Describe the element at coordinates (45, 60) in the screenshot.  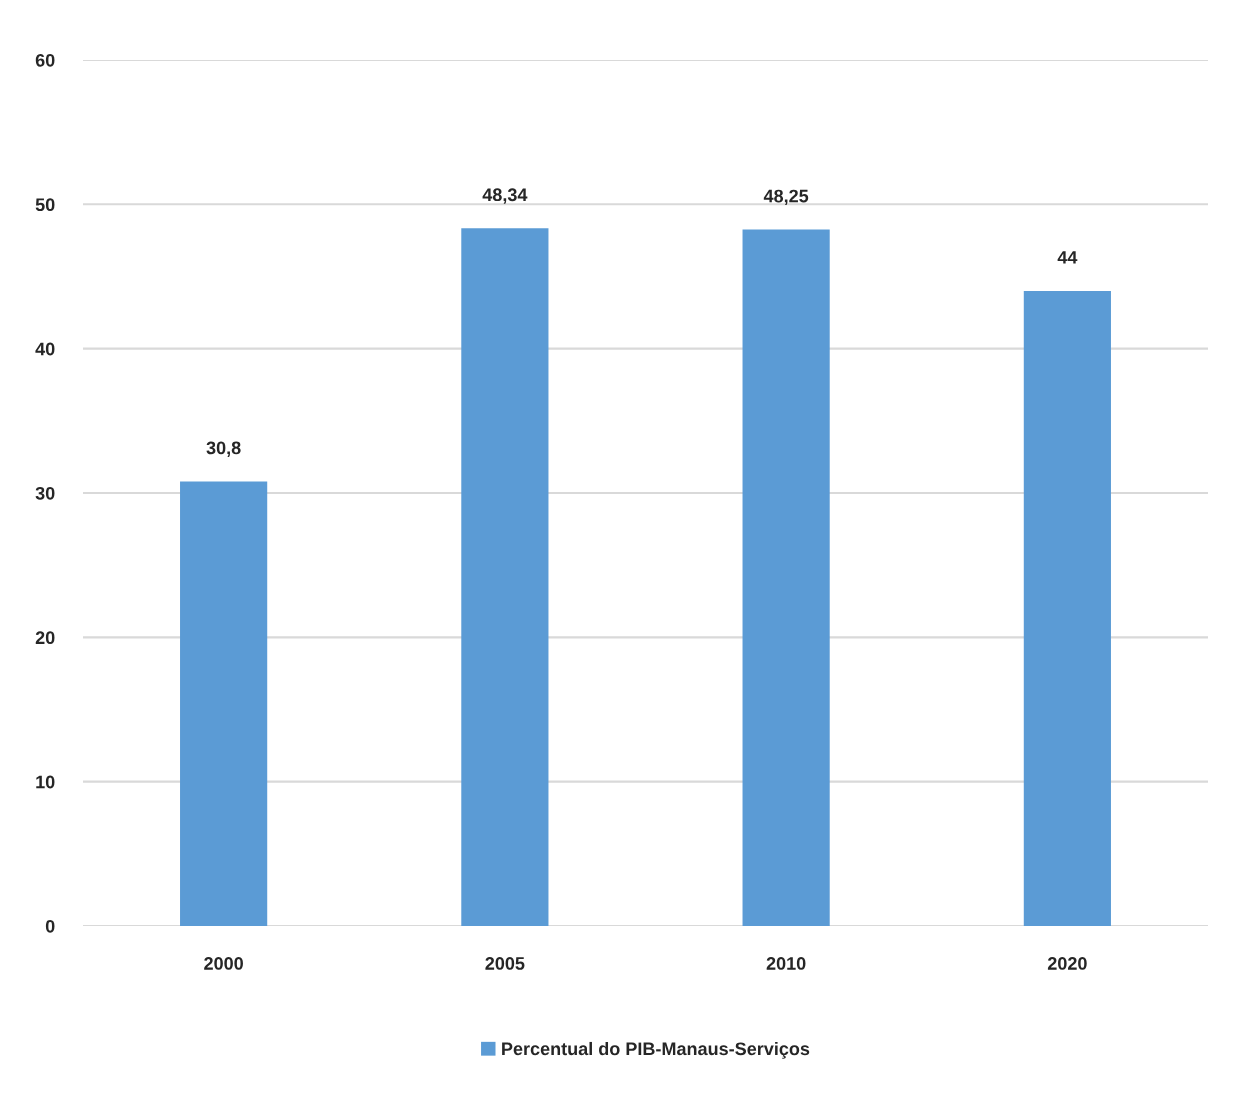
I see `y-tick-label: 60` at that location.